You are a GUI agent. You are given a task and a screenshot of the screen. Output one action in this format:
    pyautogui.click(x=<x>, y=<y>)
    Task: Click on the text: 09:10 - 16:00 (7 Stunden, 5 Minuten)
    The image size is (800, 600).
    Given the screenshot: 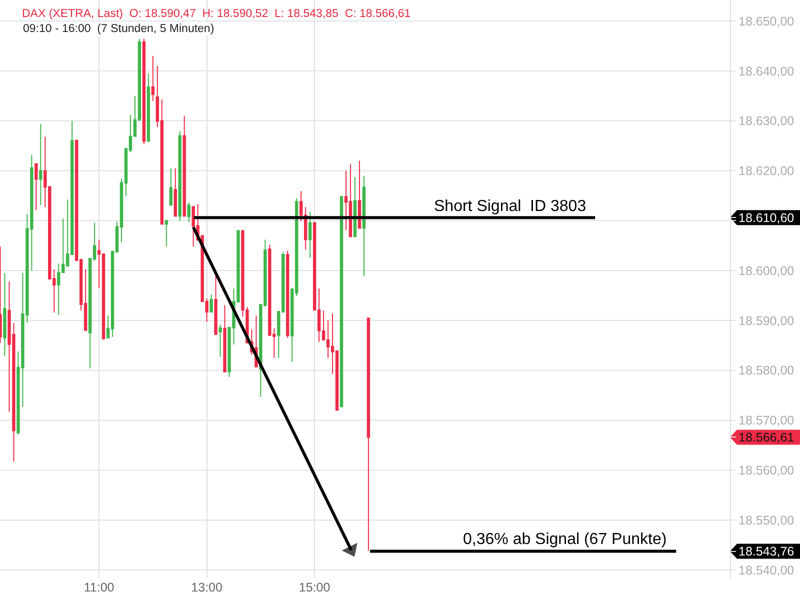 What is the action you would take?
    pyautogui.click(x=118, y=29)
    